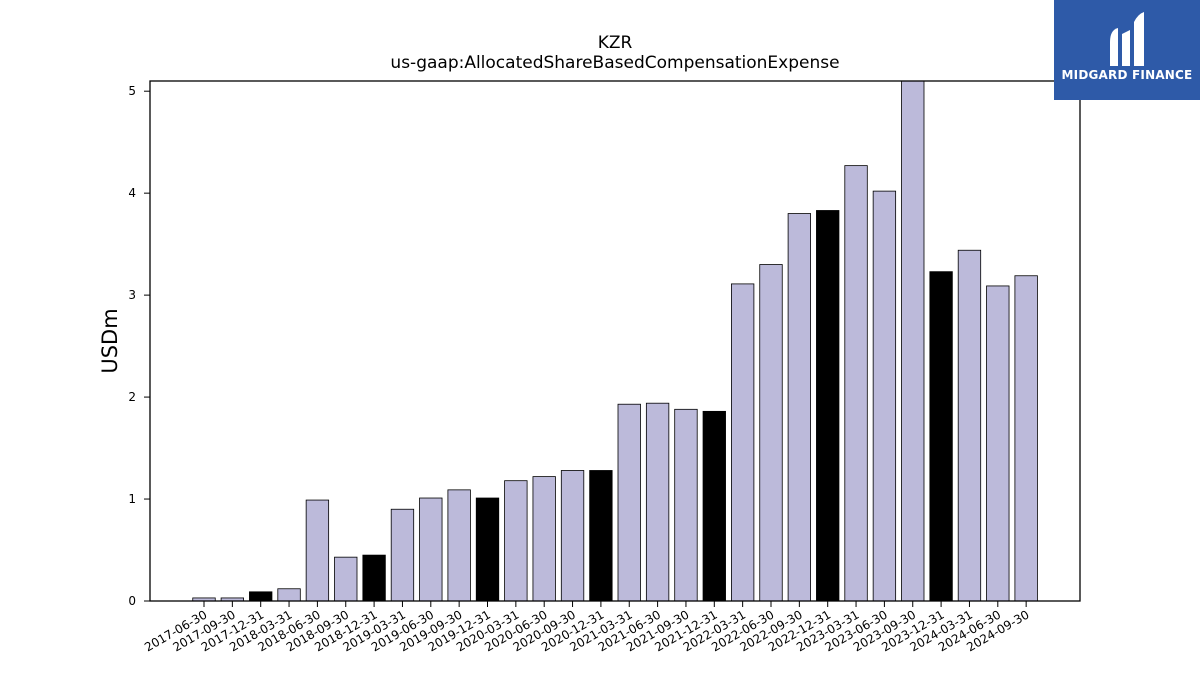  I want to click on chart-title: KZR, so click(615, 43).